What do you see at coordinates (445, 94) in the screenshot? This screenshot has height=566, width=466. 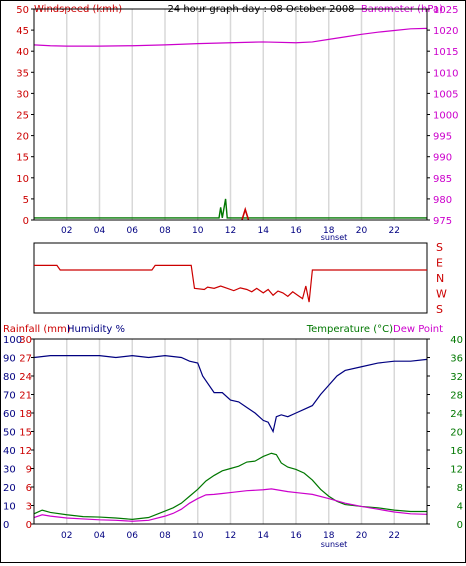 I see `barometer-tick-label: 1005` at bounding box center [445, 94].